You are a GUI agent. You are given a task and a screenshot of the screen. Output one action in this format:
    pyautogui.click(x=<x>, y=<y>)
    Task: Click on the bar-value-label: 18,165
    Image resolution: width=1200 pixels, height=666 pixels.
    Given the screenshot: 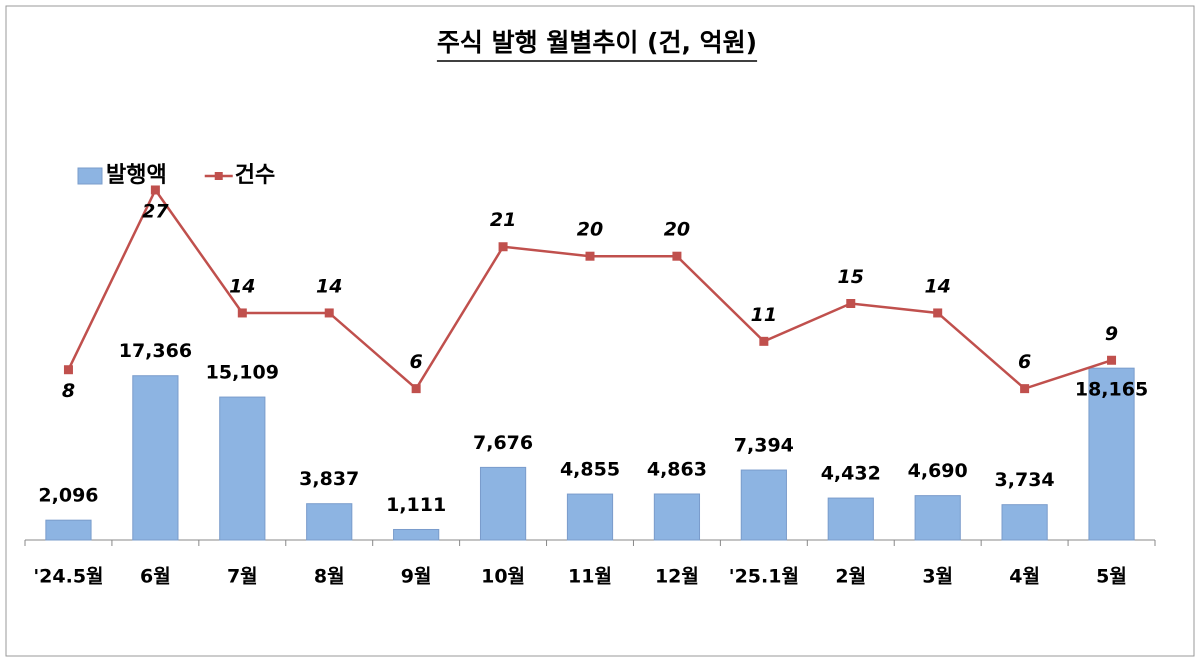 What is the action you would take?
    pyautogui.click(x=1111, y=390)
    